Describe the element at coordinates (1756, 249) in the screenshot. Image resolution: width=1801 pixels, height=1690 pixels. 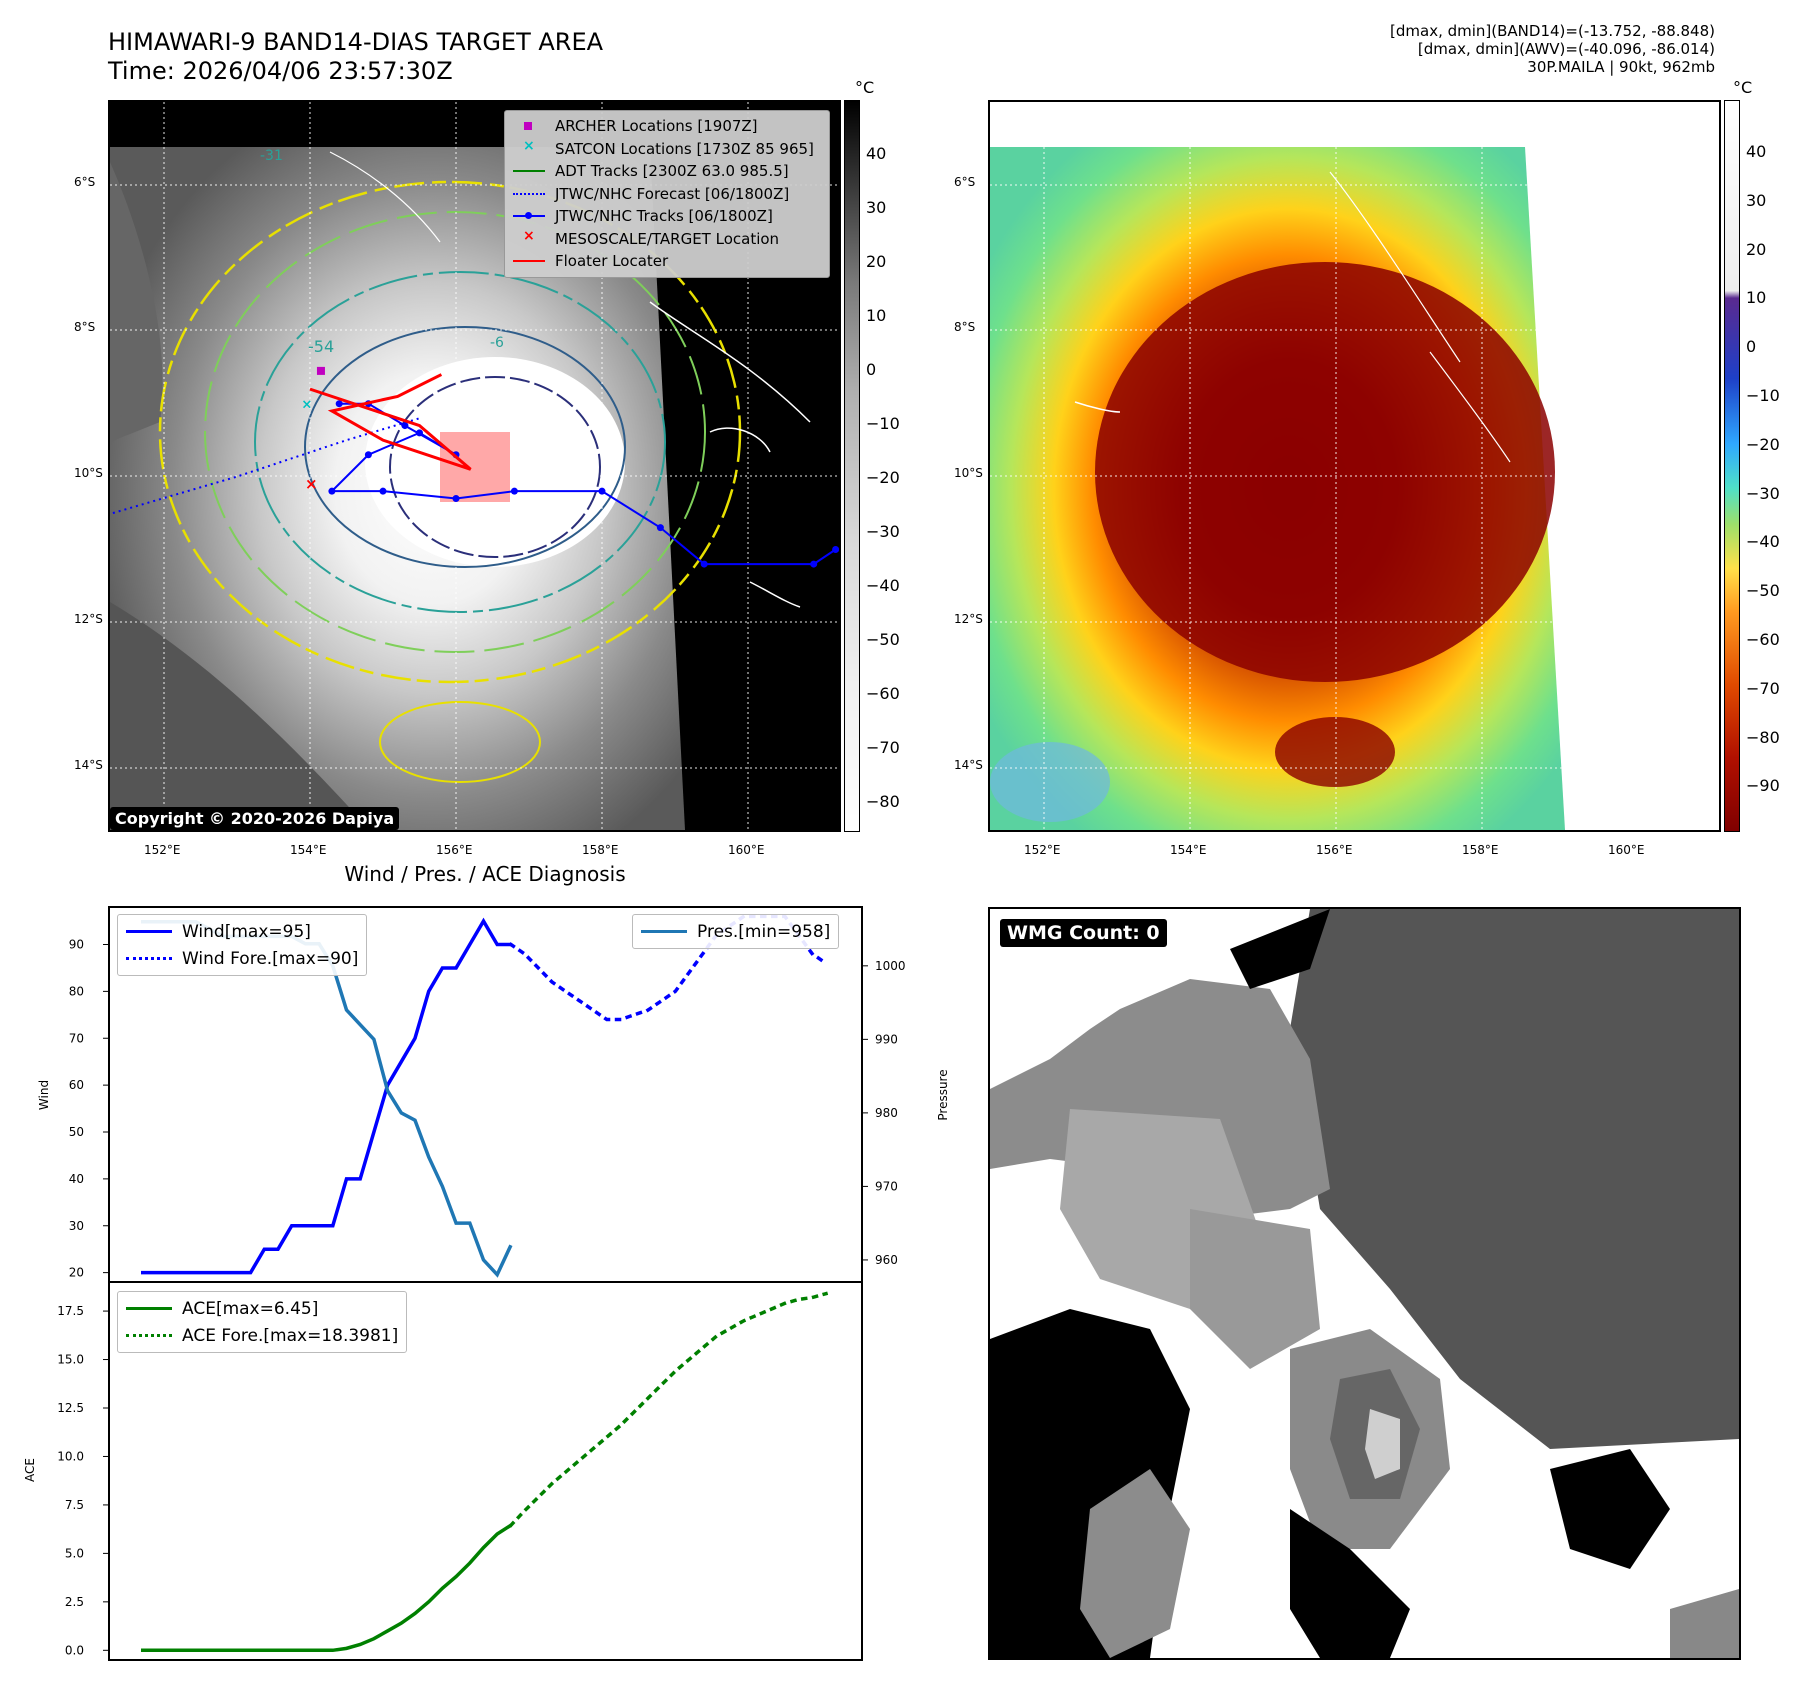
I see `colorbar-color-tick: 20` at that location.